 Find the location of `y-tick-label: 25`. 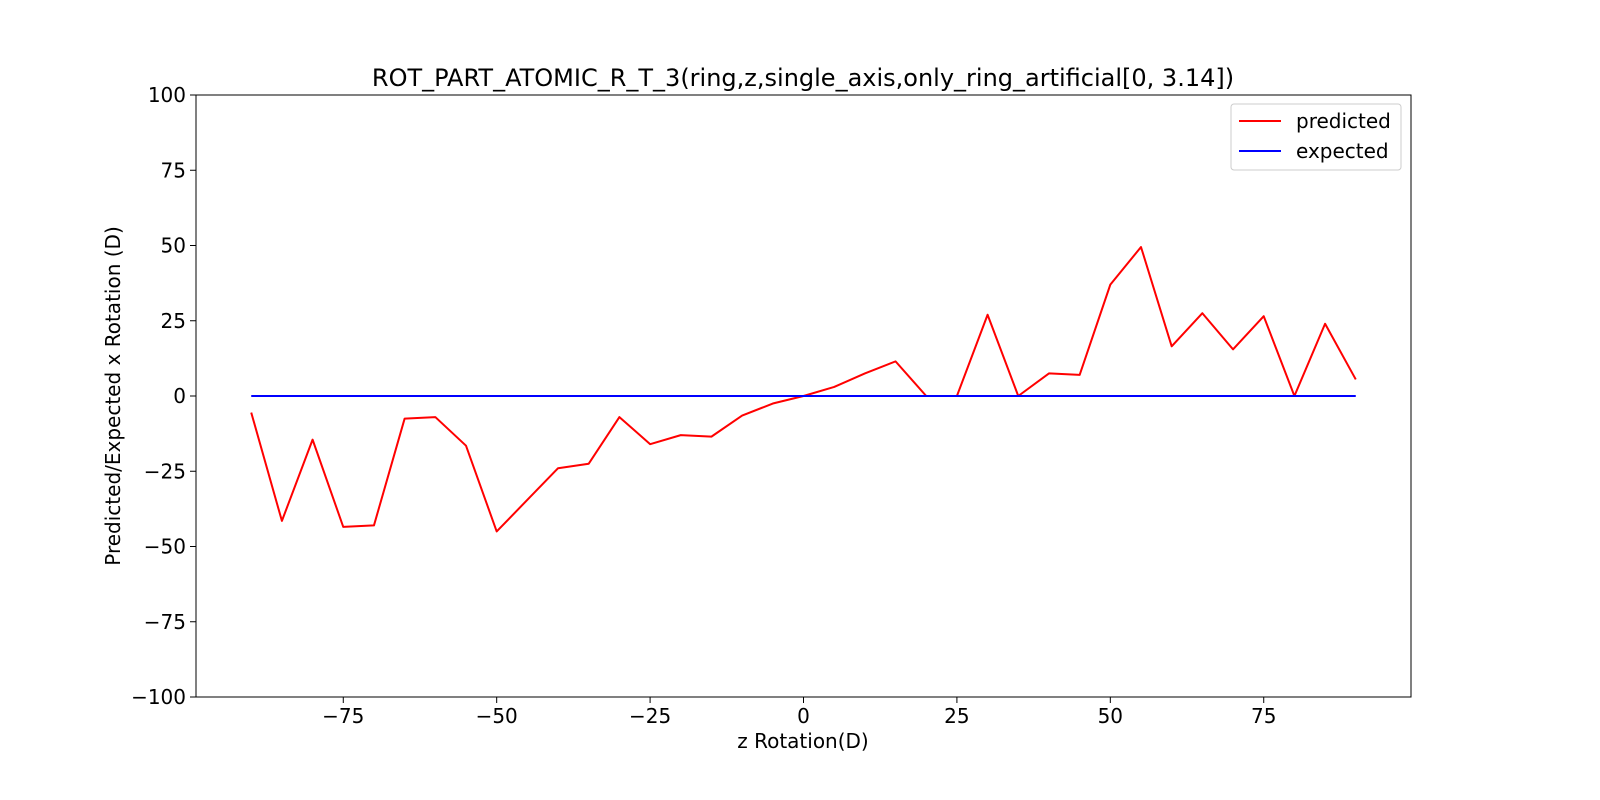

y-tick-label: 25 is located at coordinates (173, 321).